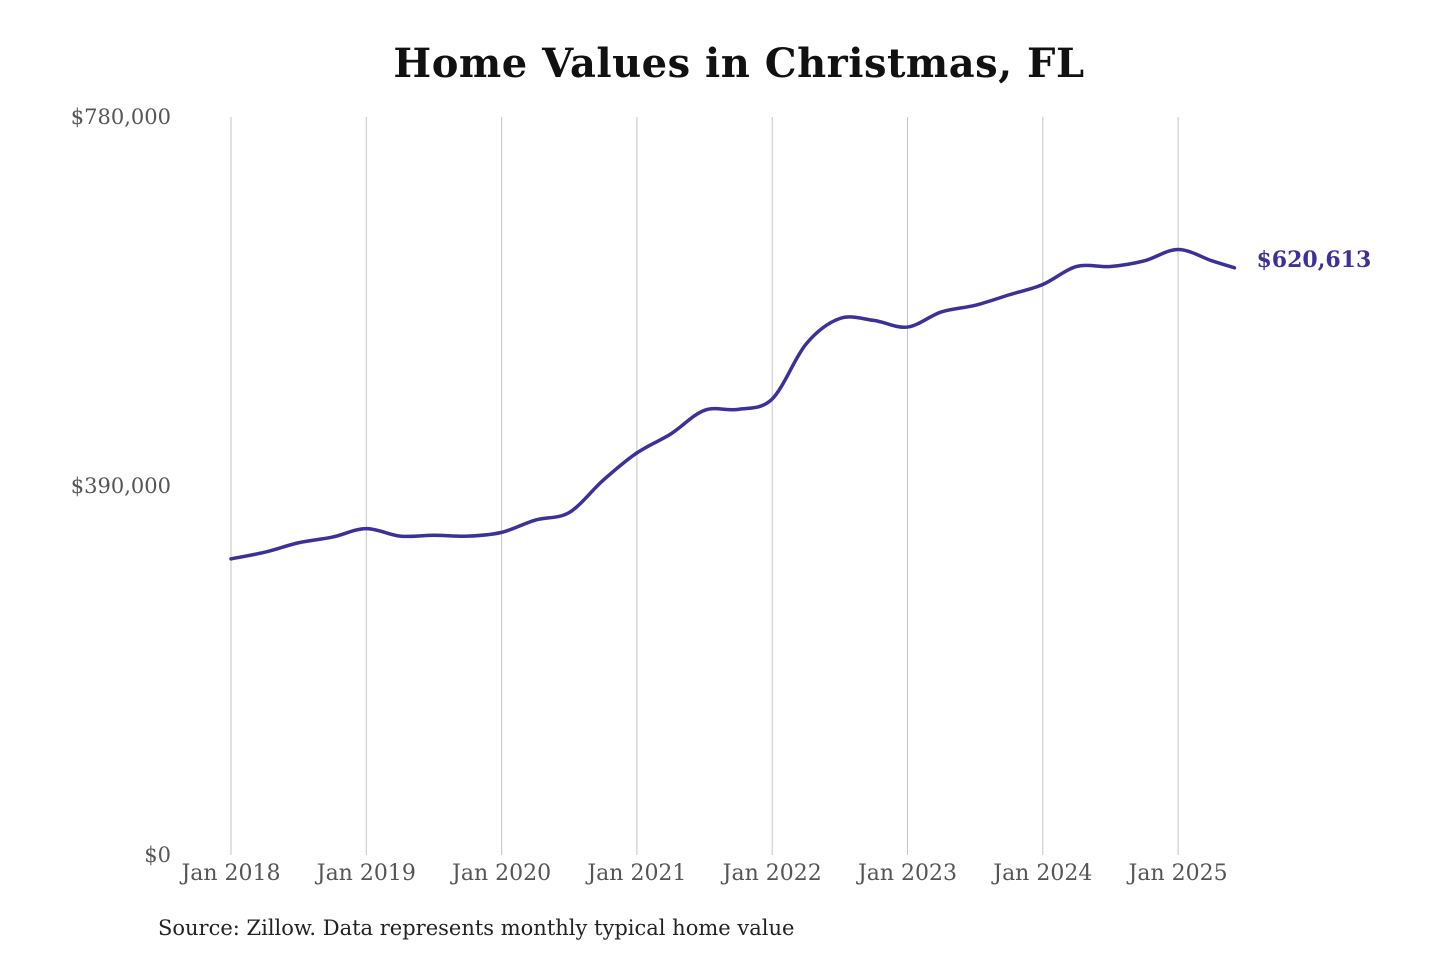 The height and width of the screenshot is (960, 1440). What do you see at coordinates (906, 873) in the screenshot?
I see `x-tick-label: Jan 2023` at bounding box center [906, 873].